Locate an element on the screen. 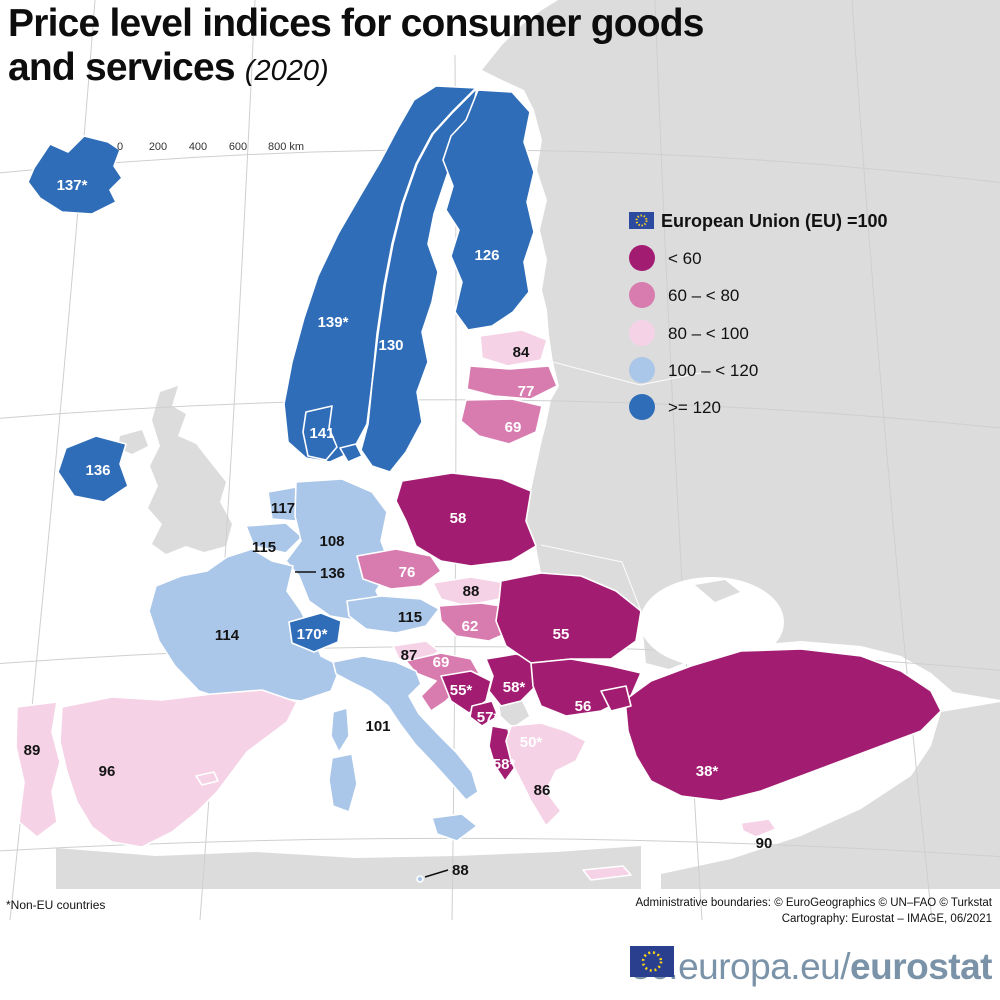  island-corsica is located at coordinates (340, 730).